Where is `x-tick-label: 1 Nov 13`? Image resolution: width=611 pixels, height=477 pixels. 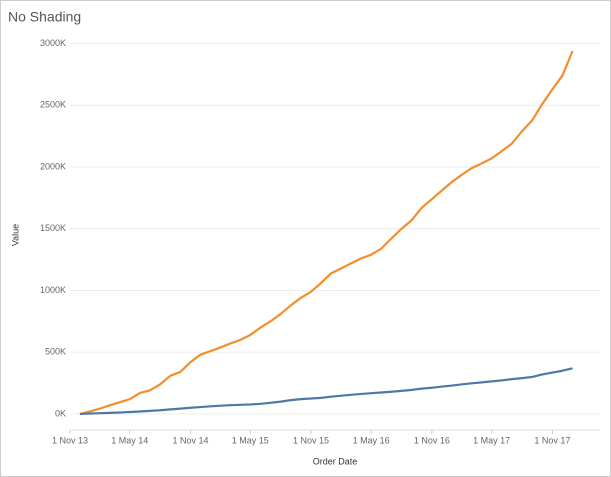 x-tick-label: 1 Nov 13 is located at coordinates (70, 440).